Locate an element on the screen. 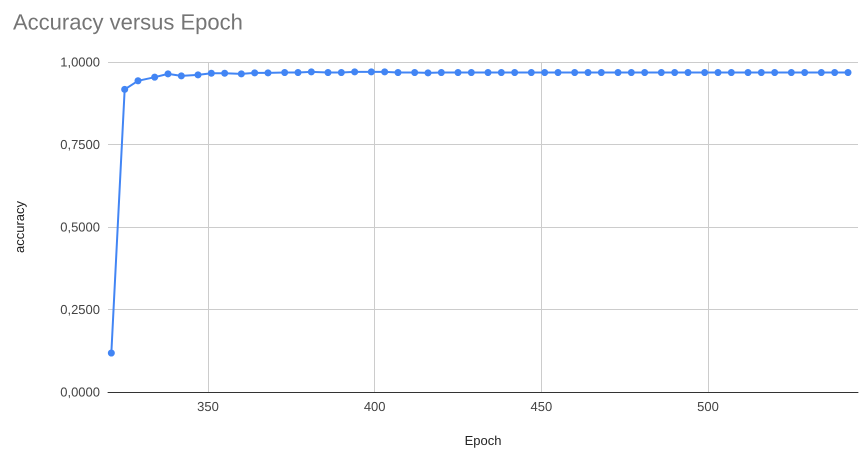  y-tick-label: 0,7500 is located at coordinates (80, 144).